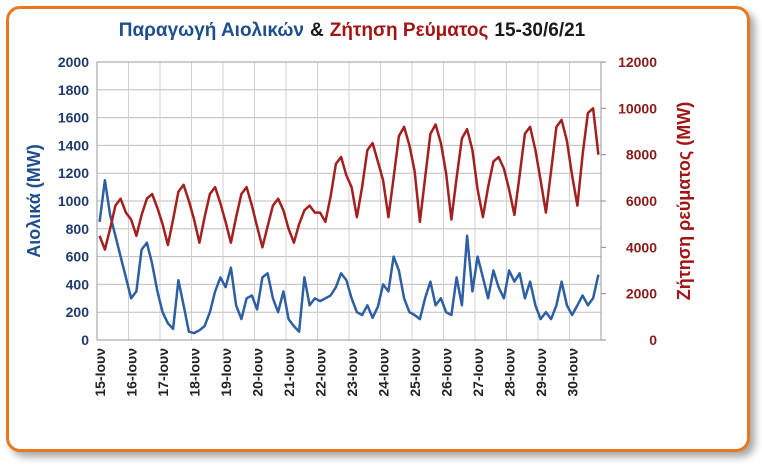 This screenshot has height=467, width=762. Describe the element at coordinates (684, 201) in the screenshot. I see `y2-axis-label: Ζήτηση ρεύματος (MW)` at that location.